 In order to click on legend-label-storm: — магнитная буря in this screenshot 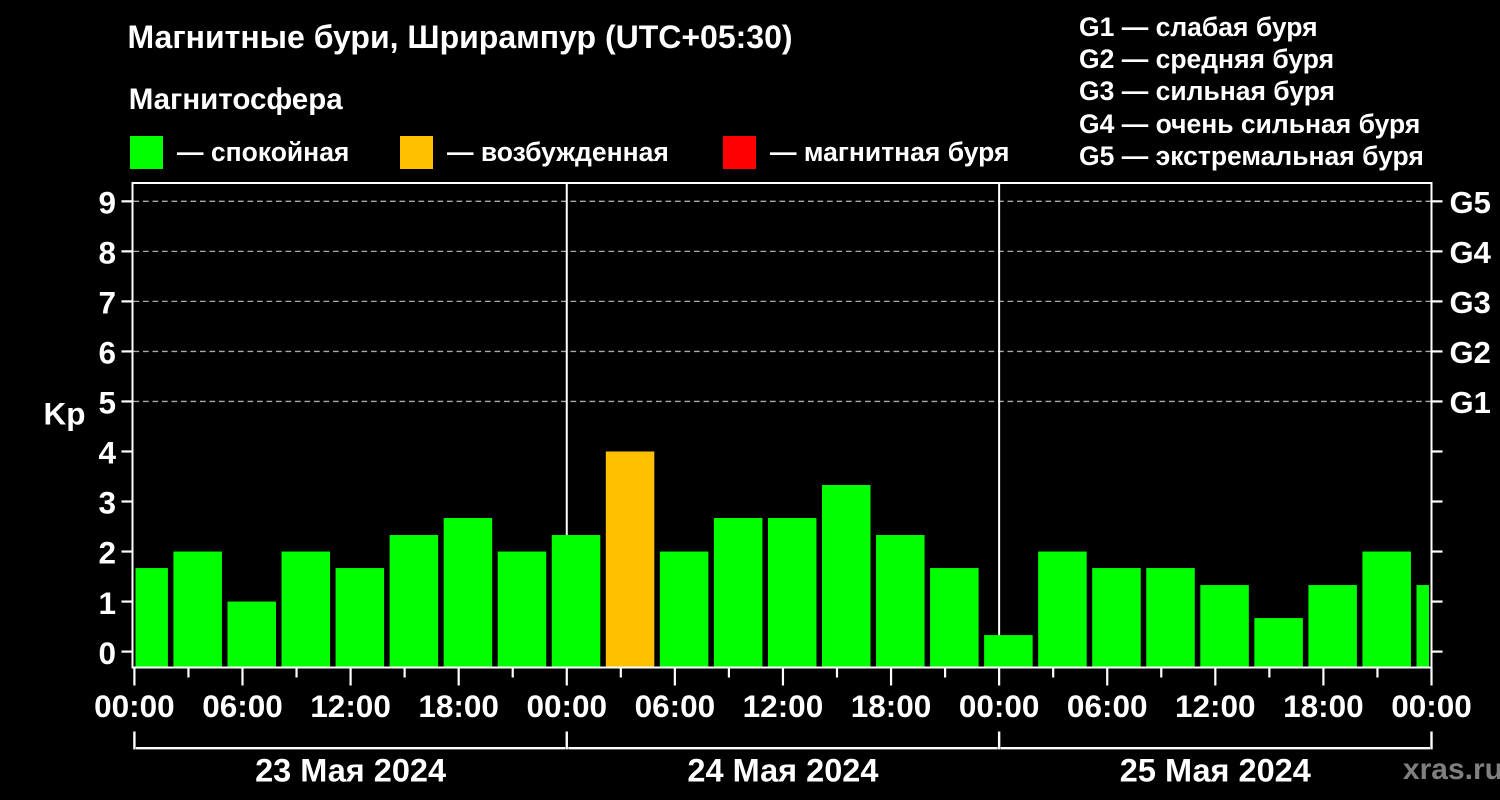, I will do `click(890, 152)`.